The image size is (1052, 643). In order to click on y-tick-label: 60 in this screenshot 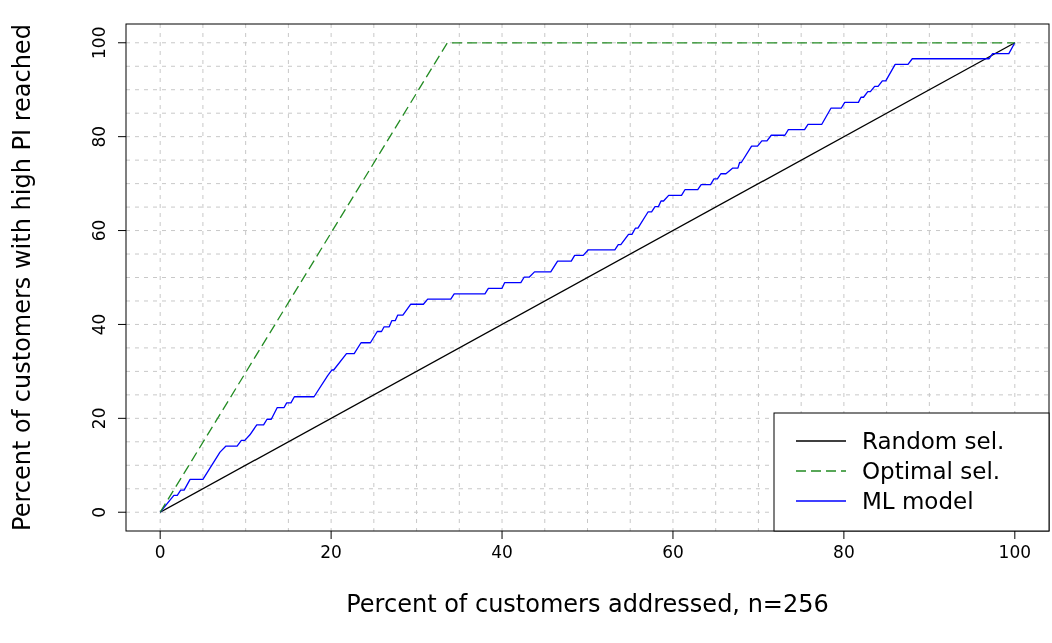, I will do `click(98, 230)`.